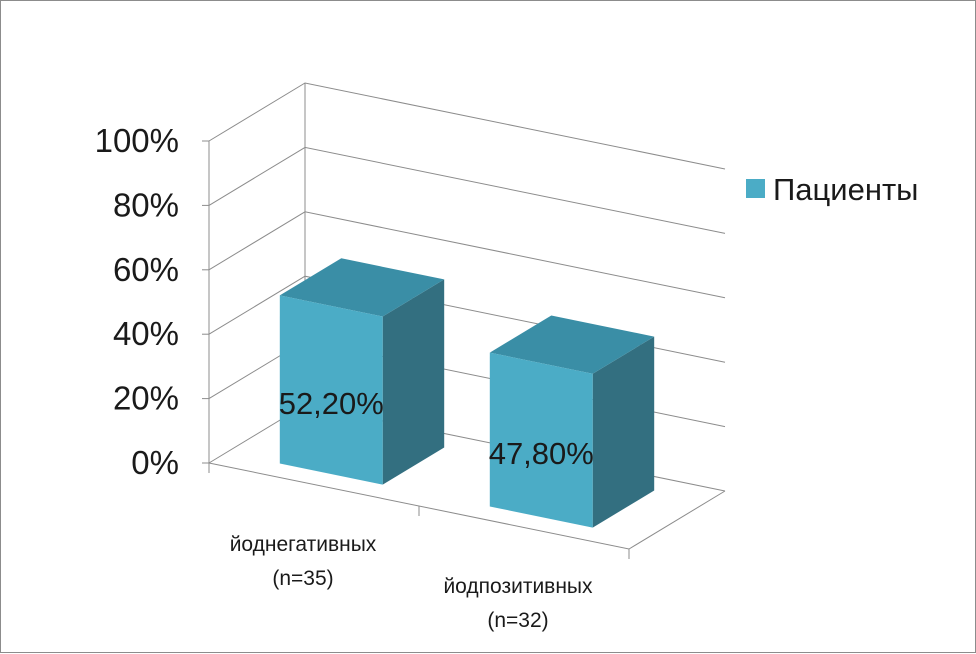 The height and width of the screenshot is (654, 976). Describe the element at coordinates (146, 333) in the screenshot. I see `y-tick-label-2: 40%` at that location.